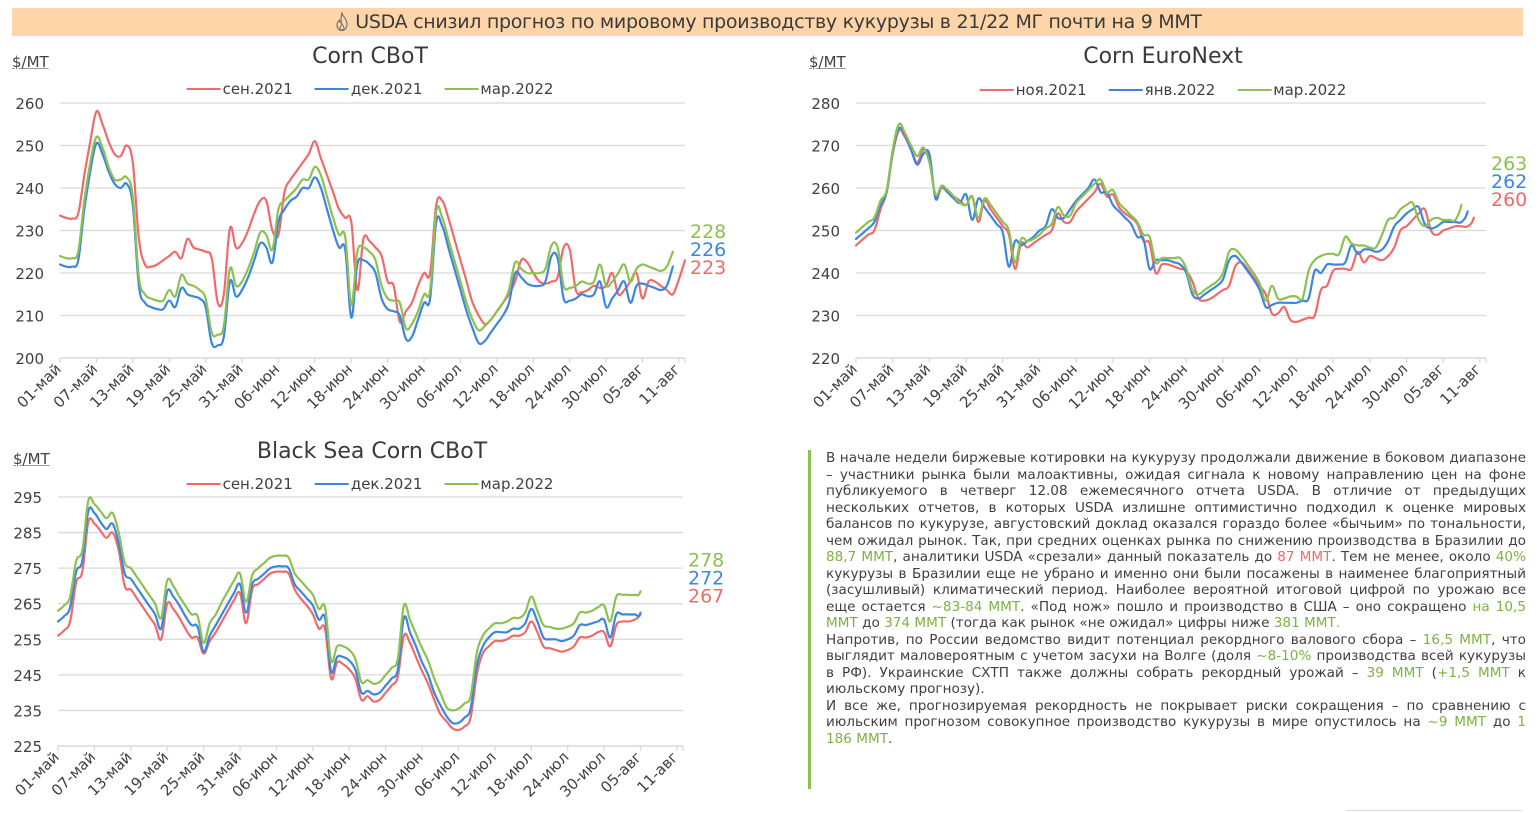 The width and height of the screenshot is (1540, 813). I want to click on y-tick-label: 200, so click(29, 359).